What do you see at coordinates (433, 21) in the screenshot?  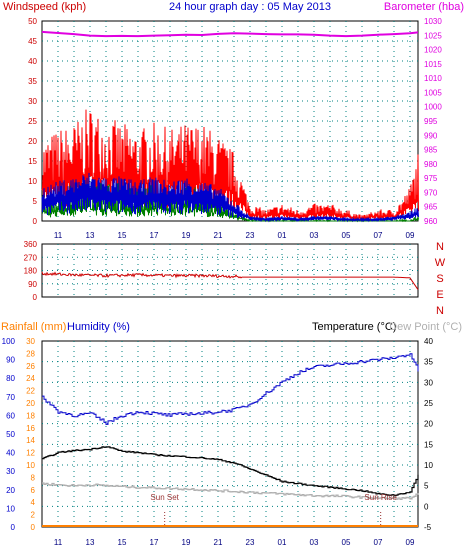 I see `barometer-y-tick-1030: 1030` at bounding box center [433, 21].